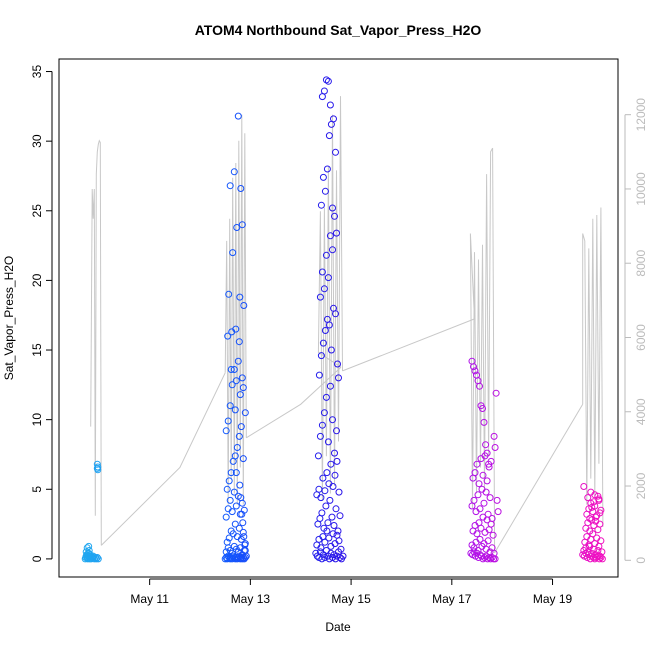 The height and width of the screenshot is (650, 650). What do you see at coordinates (553, 599) in the screenshot?
I see `x-tick-label: May 19` at bounding box center [553, 599].